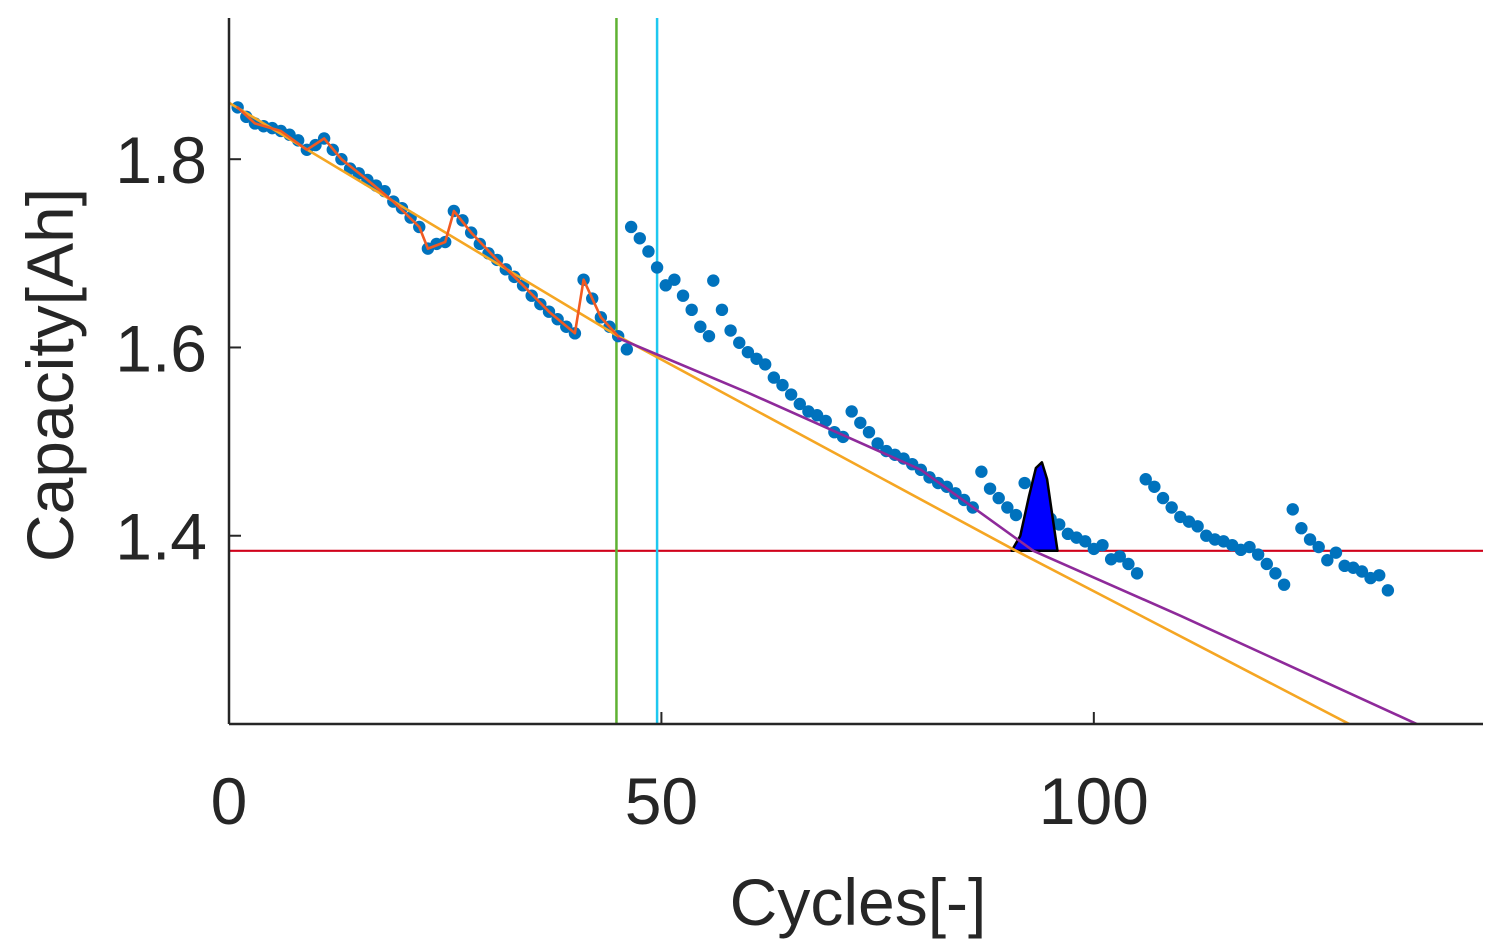  What do you see at coordinates (229, 801) in the screenshot?
I see `x-tick-label: 0` at bounding box center [229, 801].